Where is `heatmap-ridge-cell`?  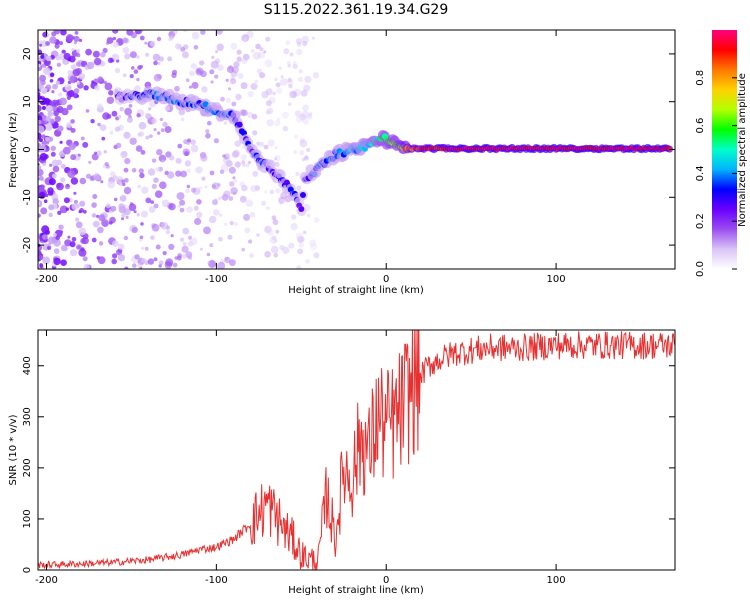
heatmap-ridge-cell is located at coordinates (205, 104).